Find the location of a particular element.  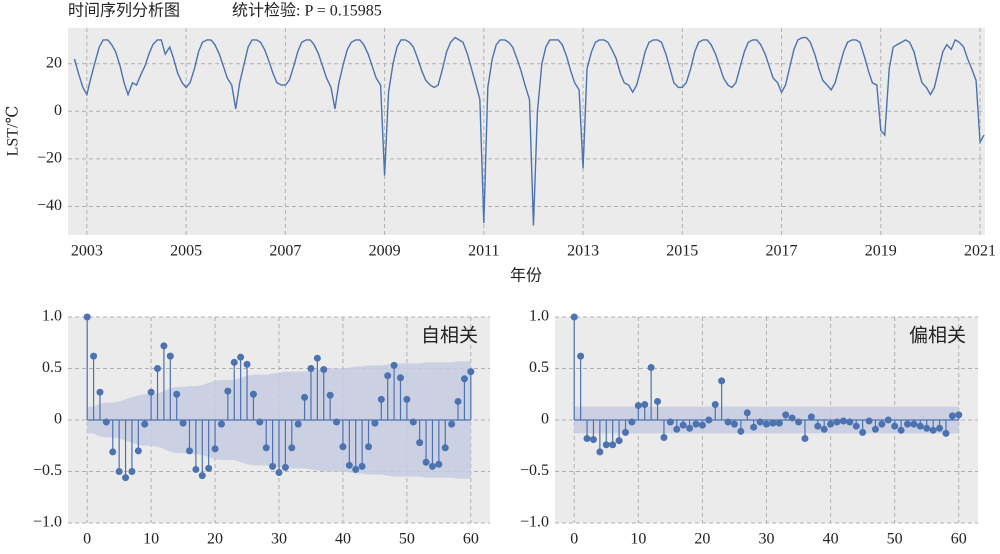

panel-label: 自相关 is located at coordinates (449, 335).